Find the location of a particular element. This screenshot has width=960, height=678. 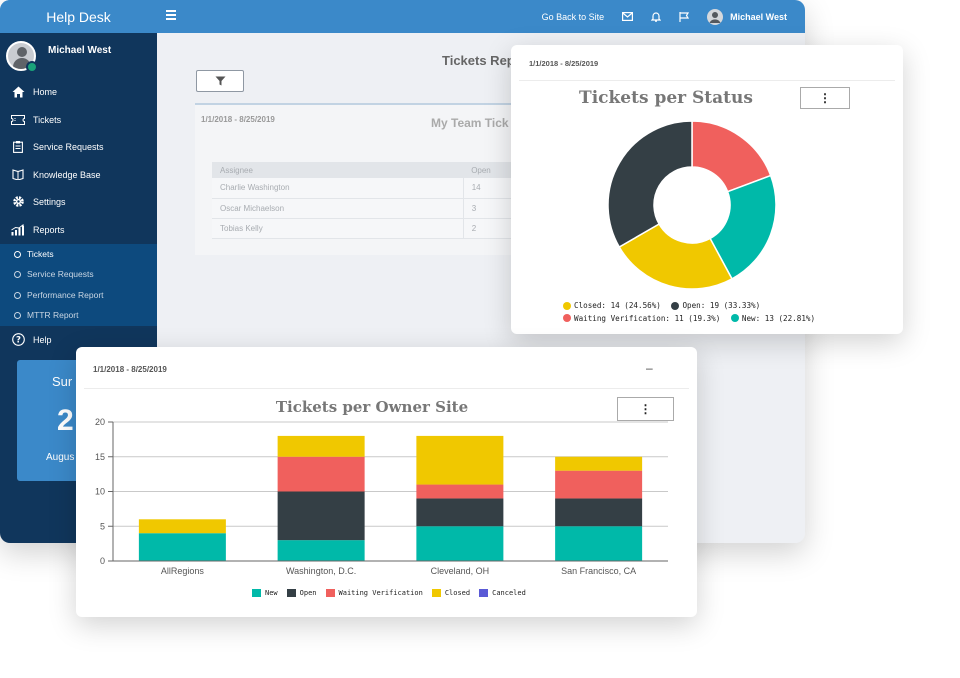

sidebar-subitem-label: MTTR Report is located at coordinates (53, 315).